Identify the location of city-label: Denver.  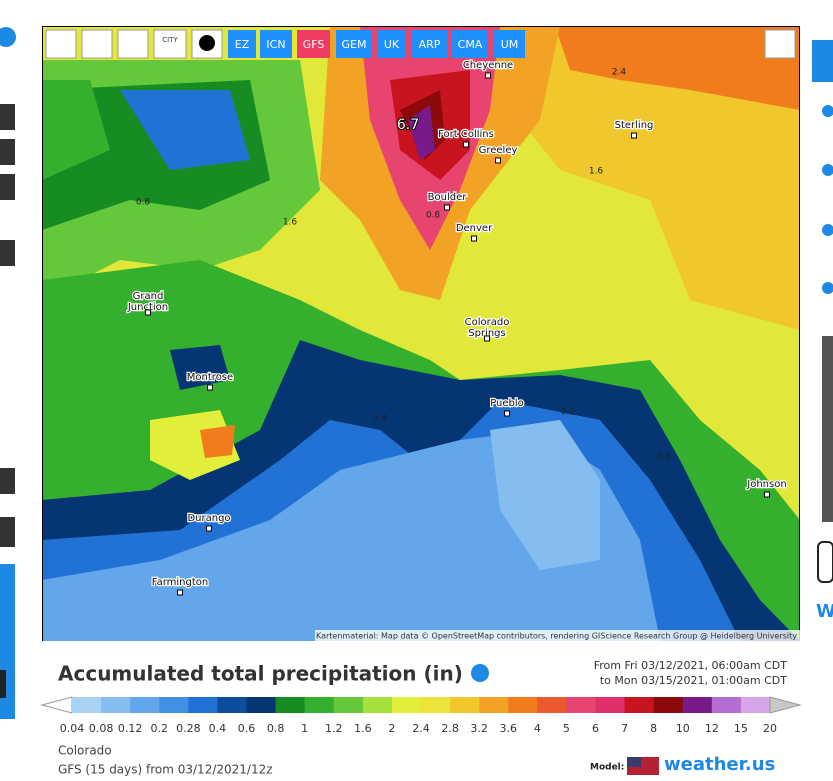
(474, 228).